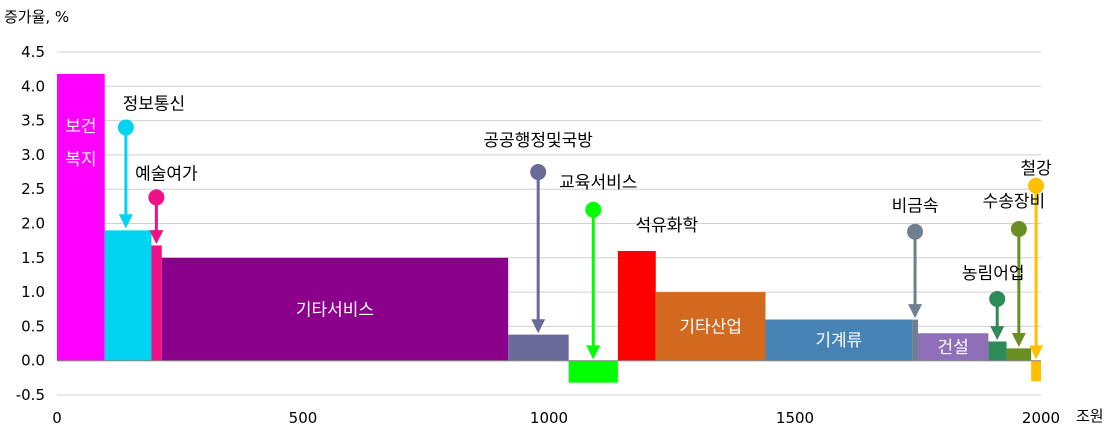  Describe the element at coordinates (57, 418) in the screenshot. I see `x-tick-label: 0` at that location.